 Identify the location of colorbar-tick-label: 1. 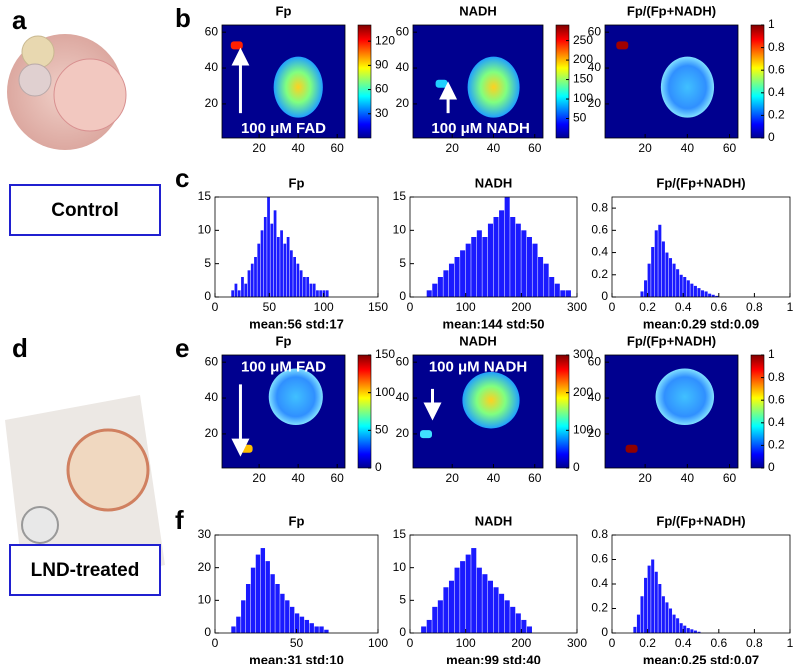
(771, 354).